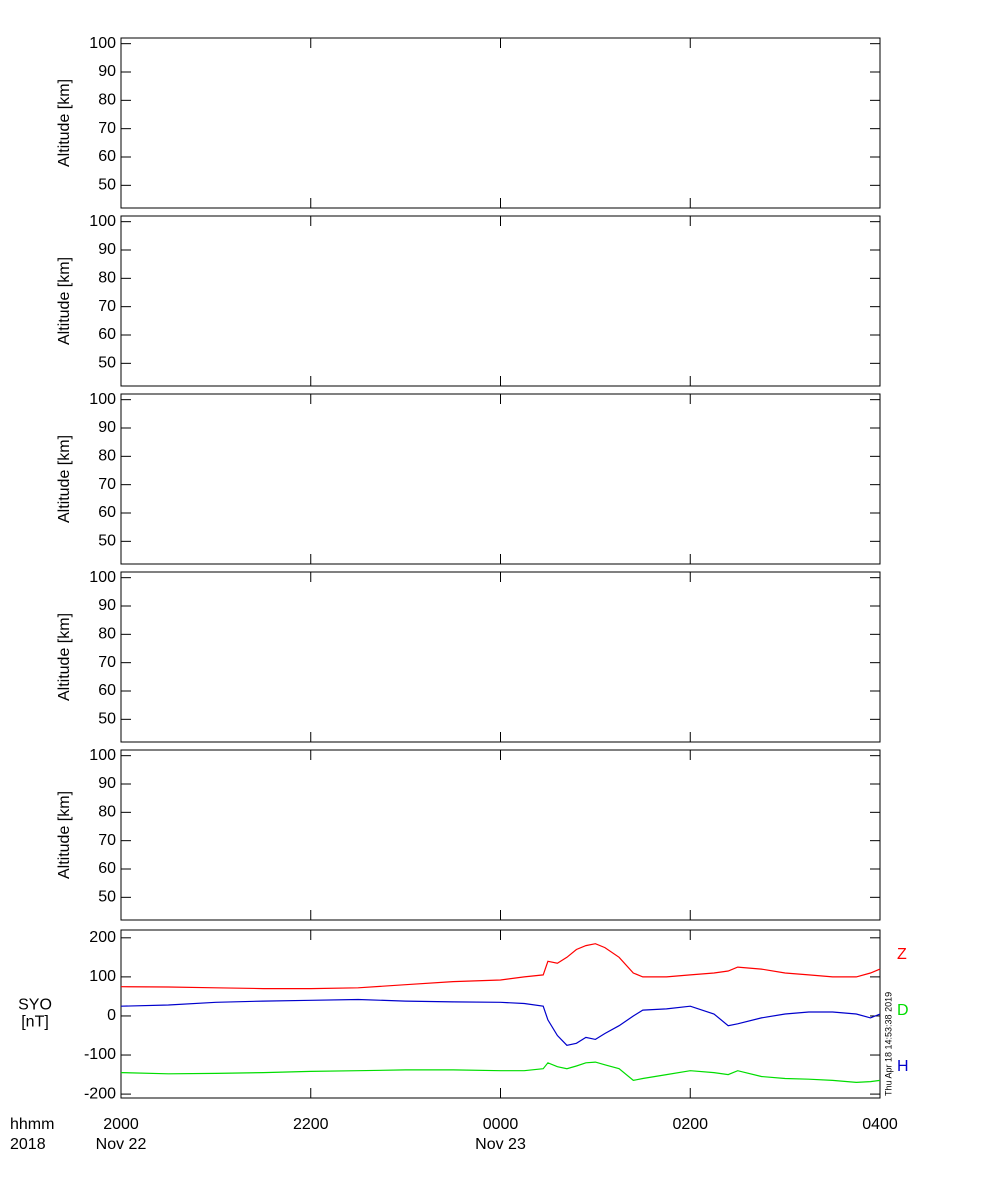 Image resolution: width=1000 pixels, height=1200 pixels. What do you see at coordinates (32, 1124) in the screenshot?
I see `x-axis-label: hhmm` at bounding box center [32, 1124].